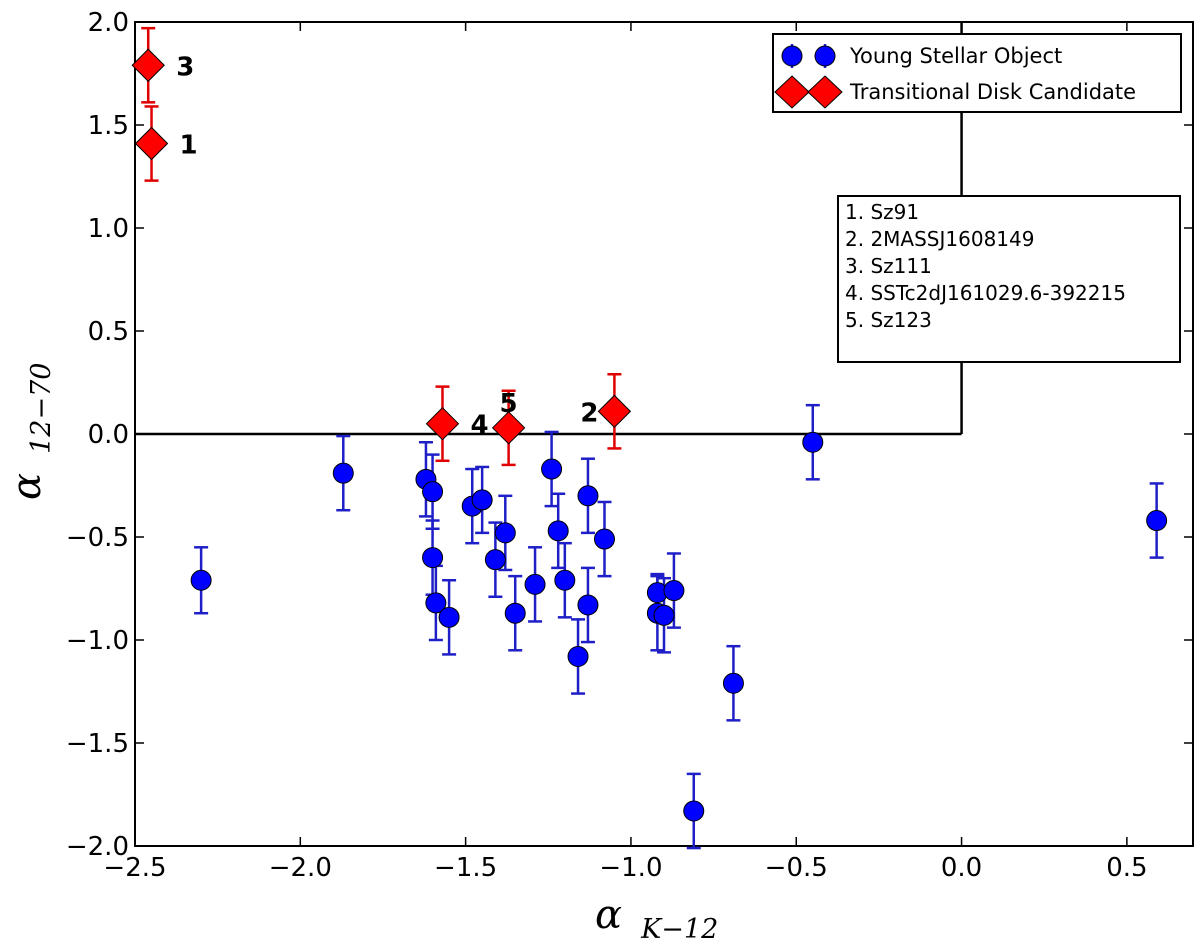 This screenshot has height=948, width=1200. I want to click on legend-entry-yso: Young Stellar Object, so click(921, 56).